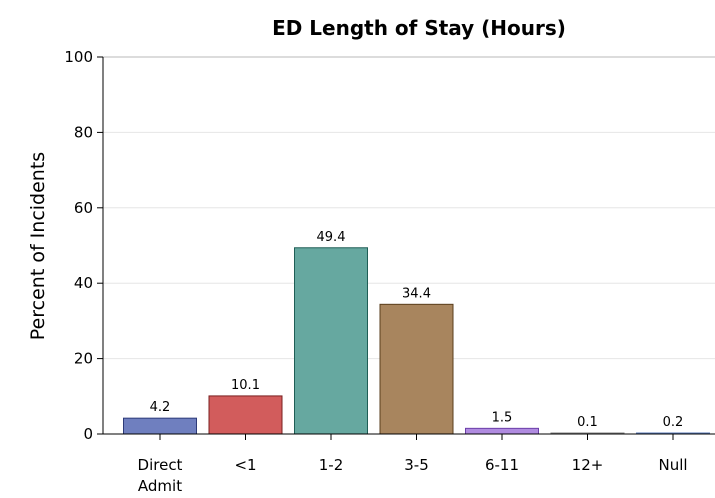  What do you see at coordinates (78, 245) in the screenshot?
I see `y-tick-labels: 0 20 40 60 80 100` at bounding box center [78, 245].